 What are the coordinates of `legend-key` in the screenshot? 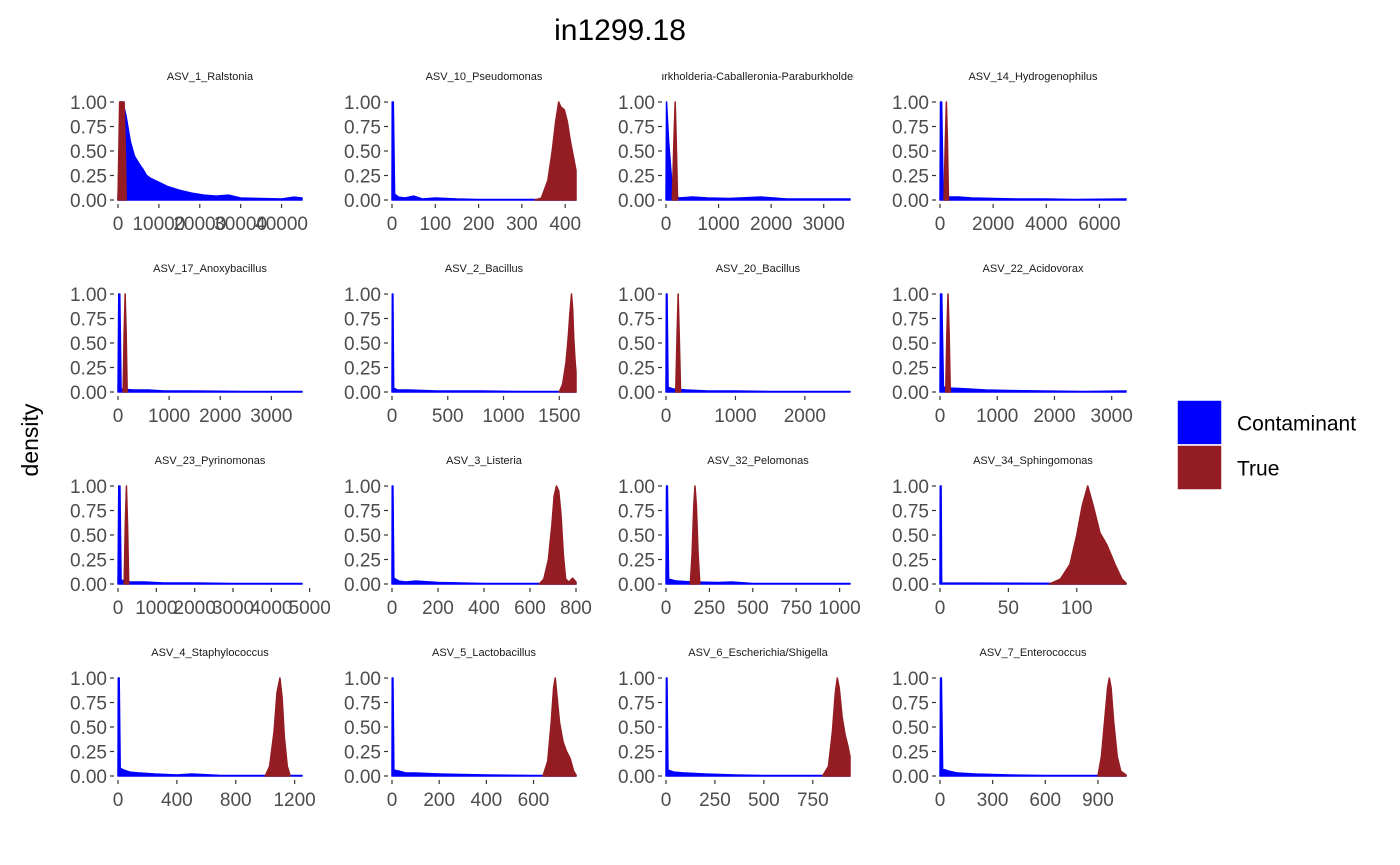 It's located at (1199, 422).